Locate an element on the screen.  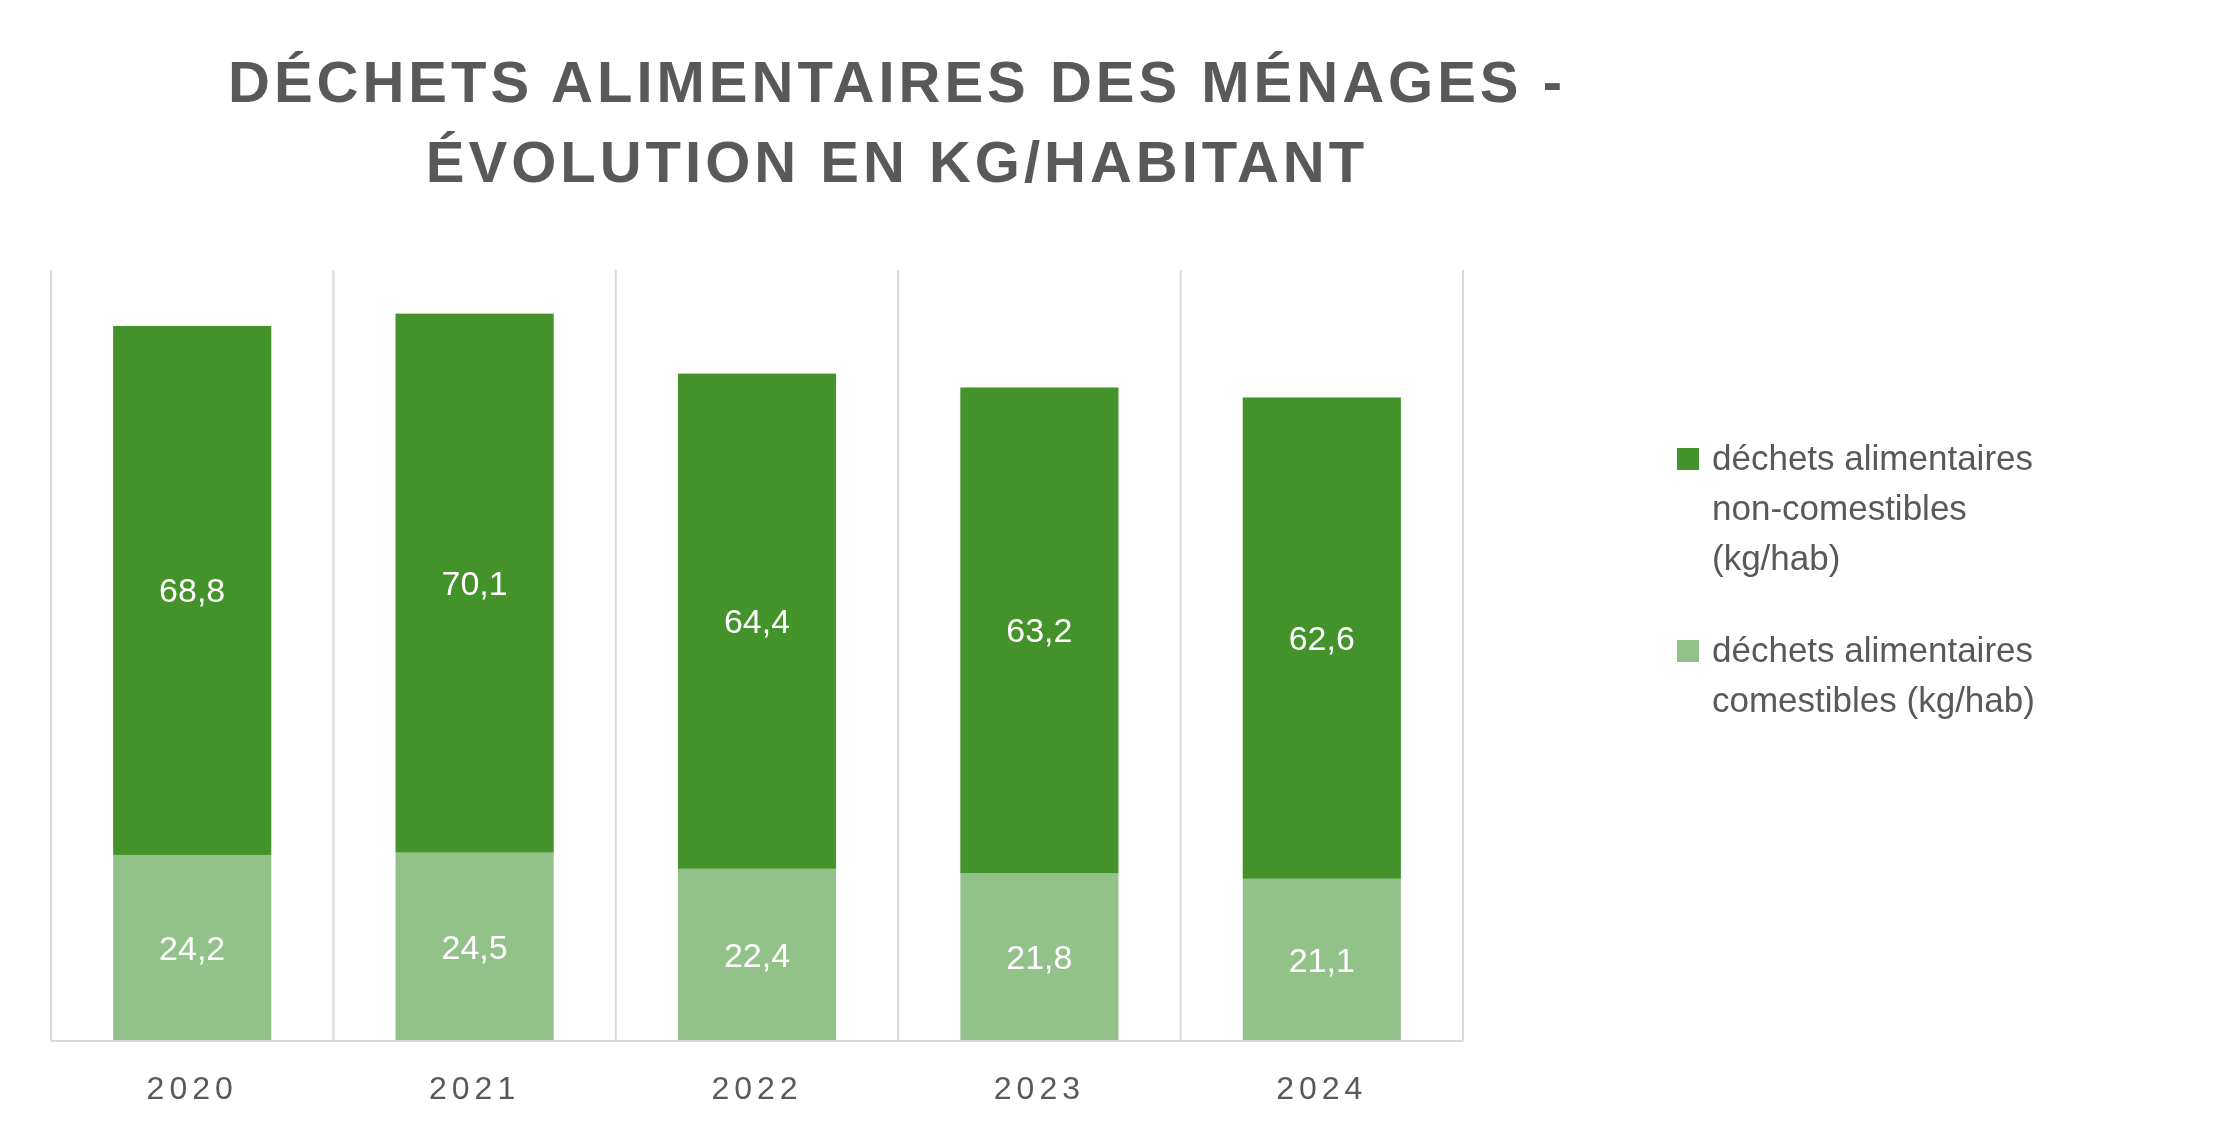
data-label: 64,4 is located at coordinates (757, 621).